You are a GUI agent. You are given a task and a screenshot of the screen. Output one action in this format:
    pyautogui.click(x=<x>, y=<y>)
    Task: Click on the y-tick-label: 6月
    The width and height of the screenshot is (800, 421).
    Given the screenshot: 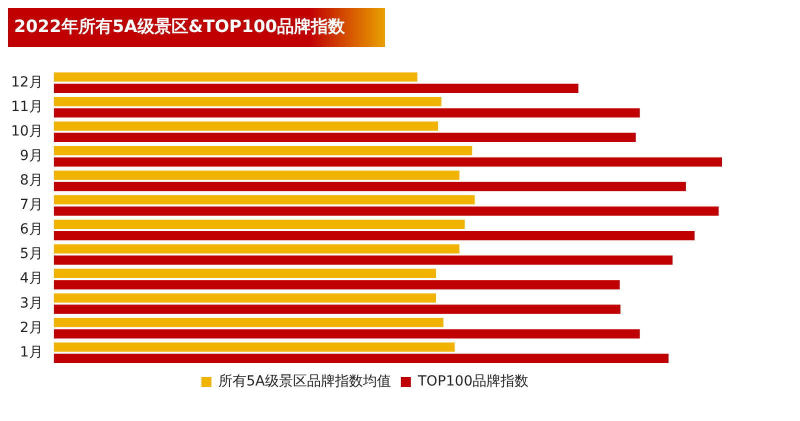 What is the action you would take?
    pyautogui.click(x=31, y=230)
    